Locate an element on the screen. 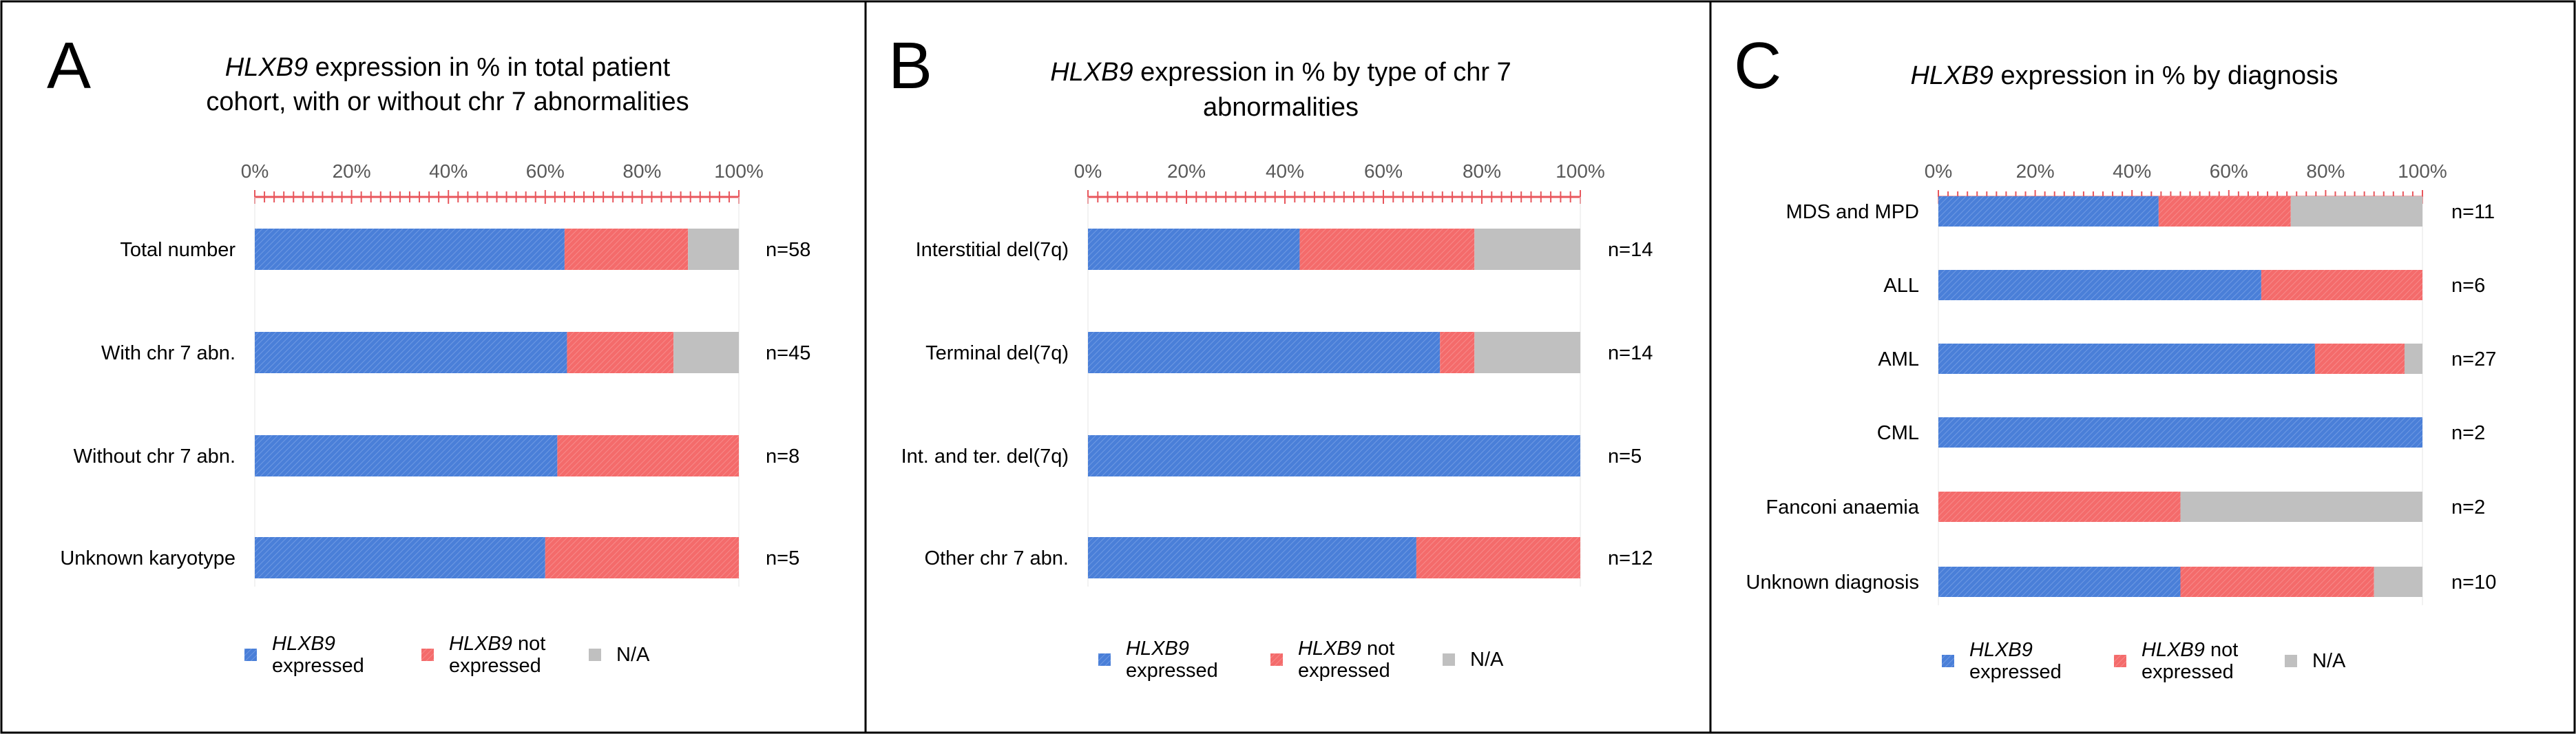 Image resolution: width=2576 pixels, height=734 pixels. category-label: Terminal del(7q) is located at coordinates (997, 353).